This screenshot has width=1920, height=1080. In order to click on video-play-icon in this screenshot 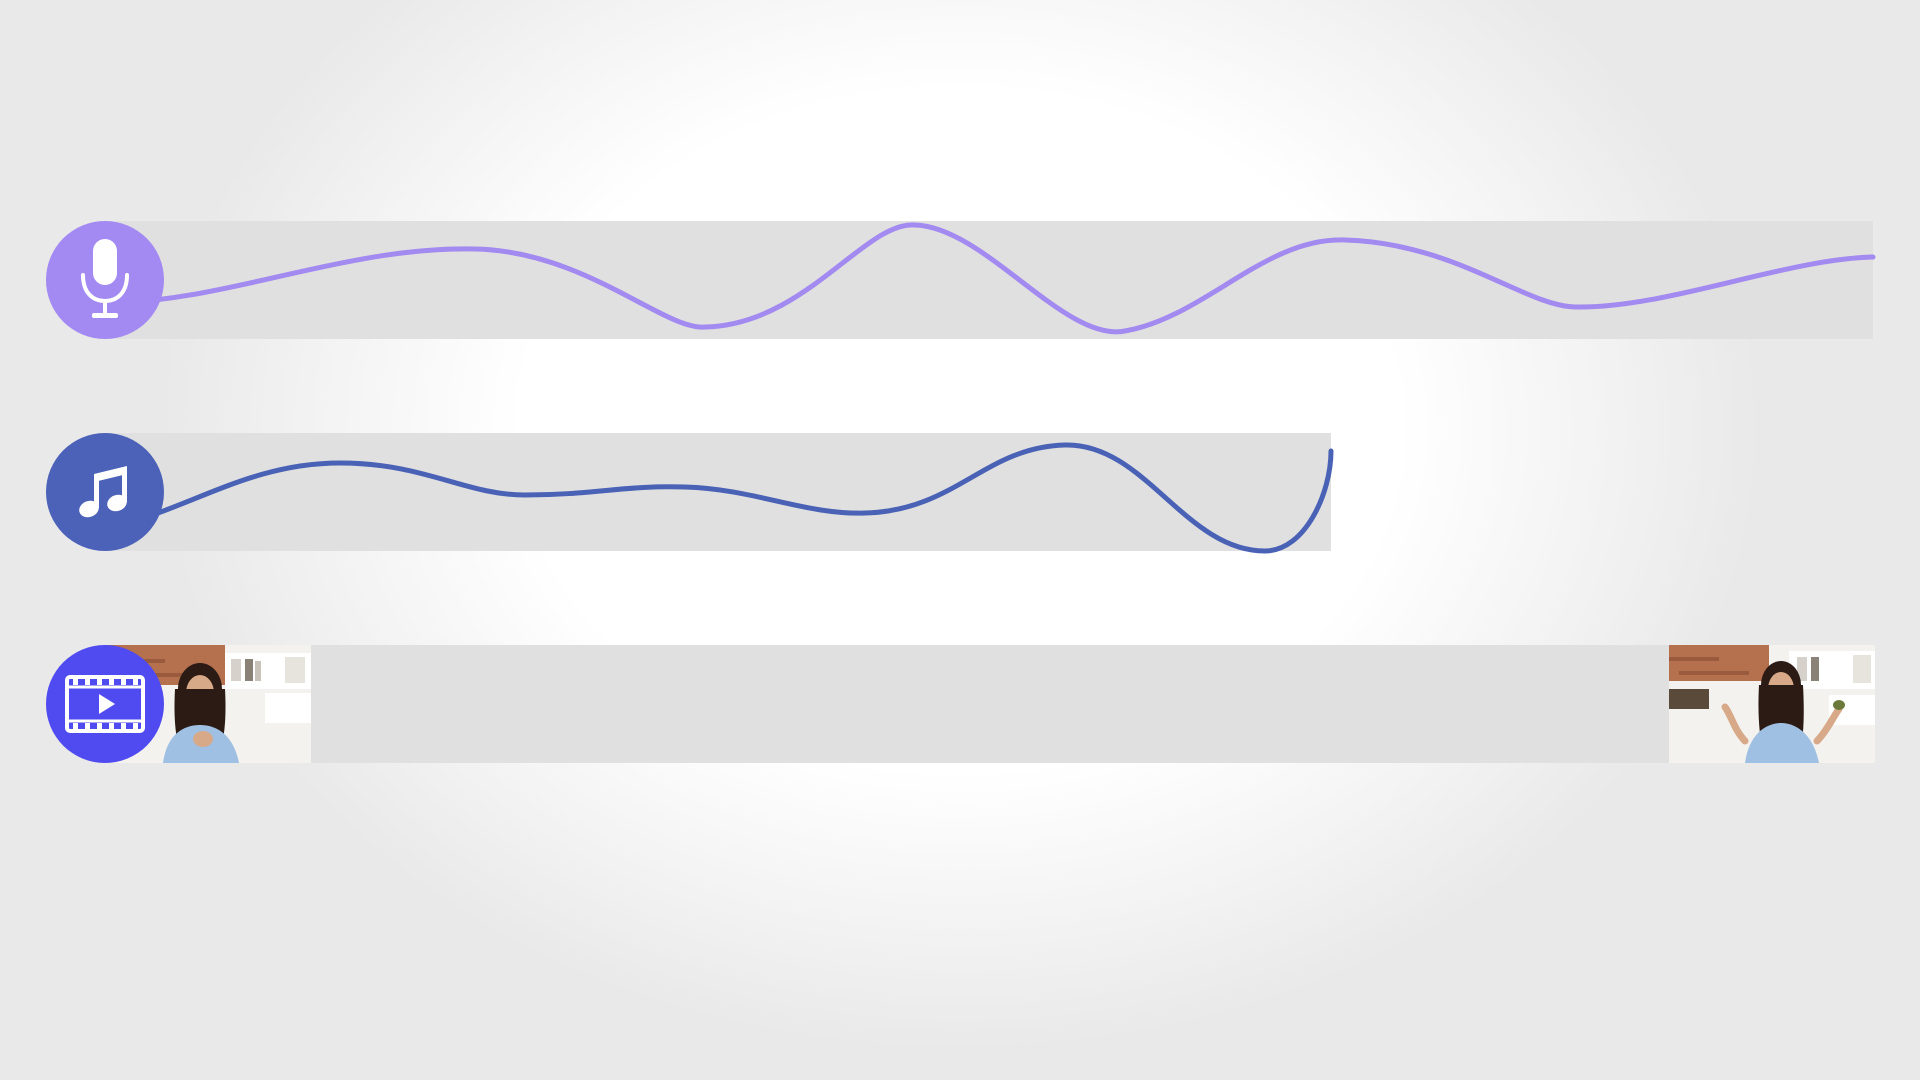, I will do `click(105, 704)`.